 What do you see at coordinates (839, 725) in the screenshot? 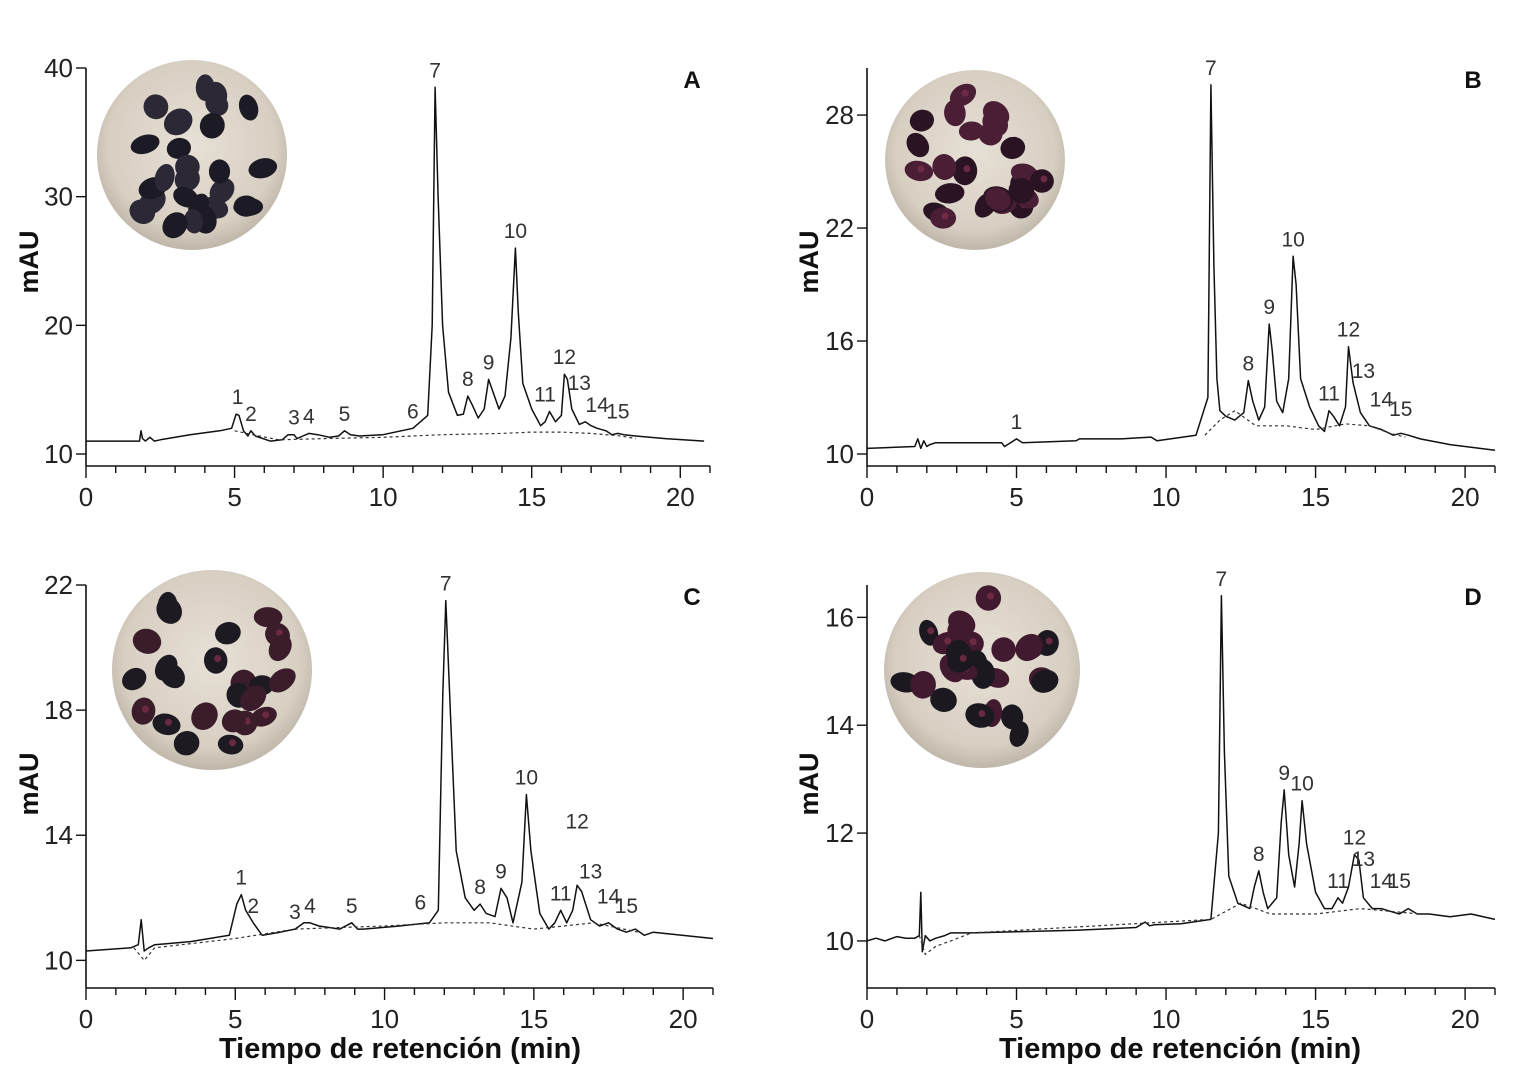
I see `y-tick-label: 14` at bounding box center [839, 725].